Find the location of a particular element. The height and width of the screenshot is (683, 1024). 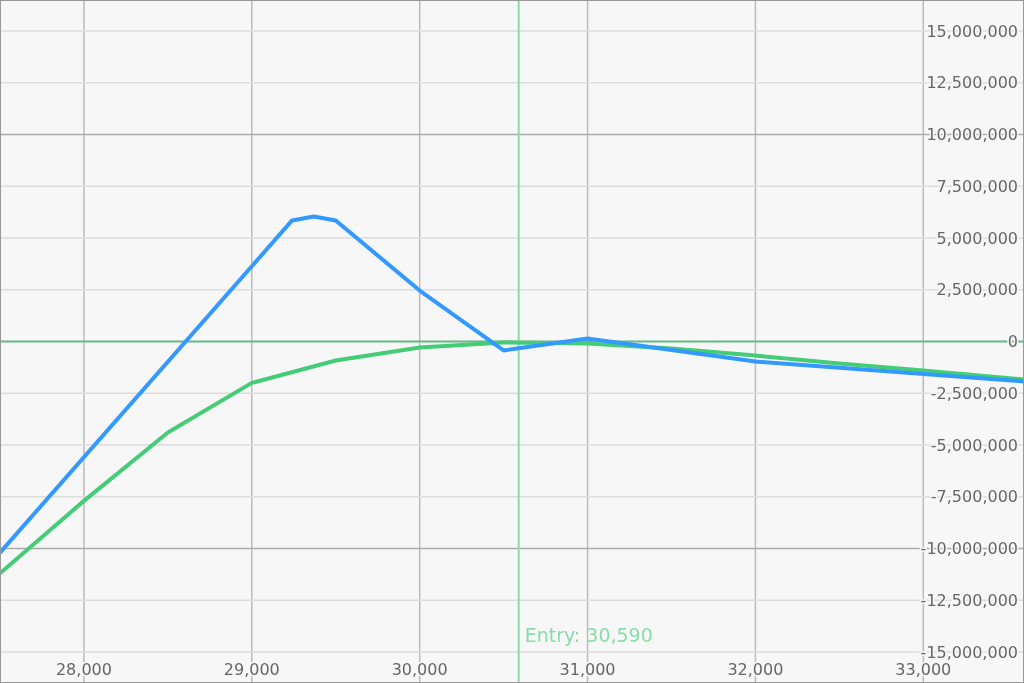

x-tick-label: 30,000 is located at coordinates (419, 669).